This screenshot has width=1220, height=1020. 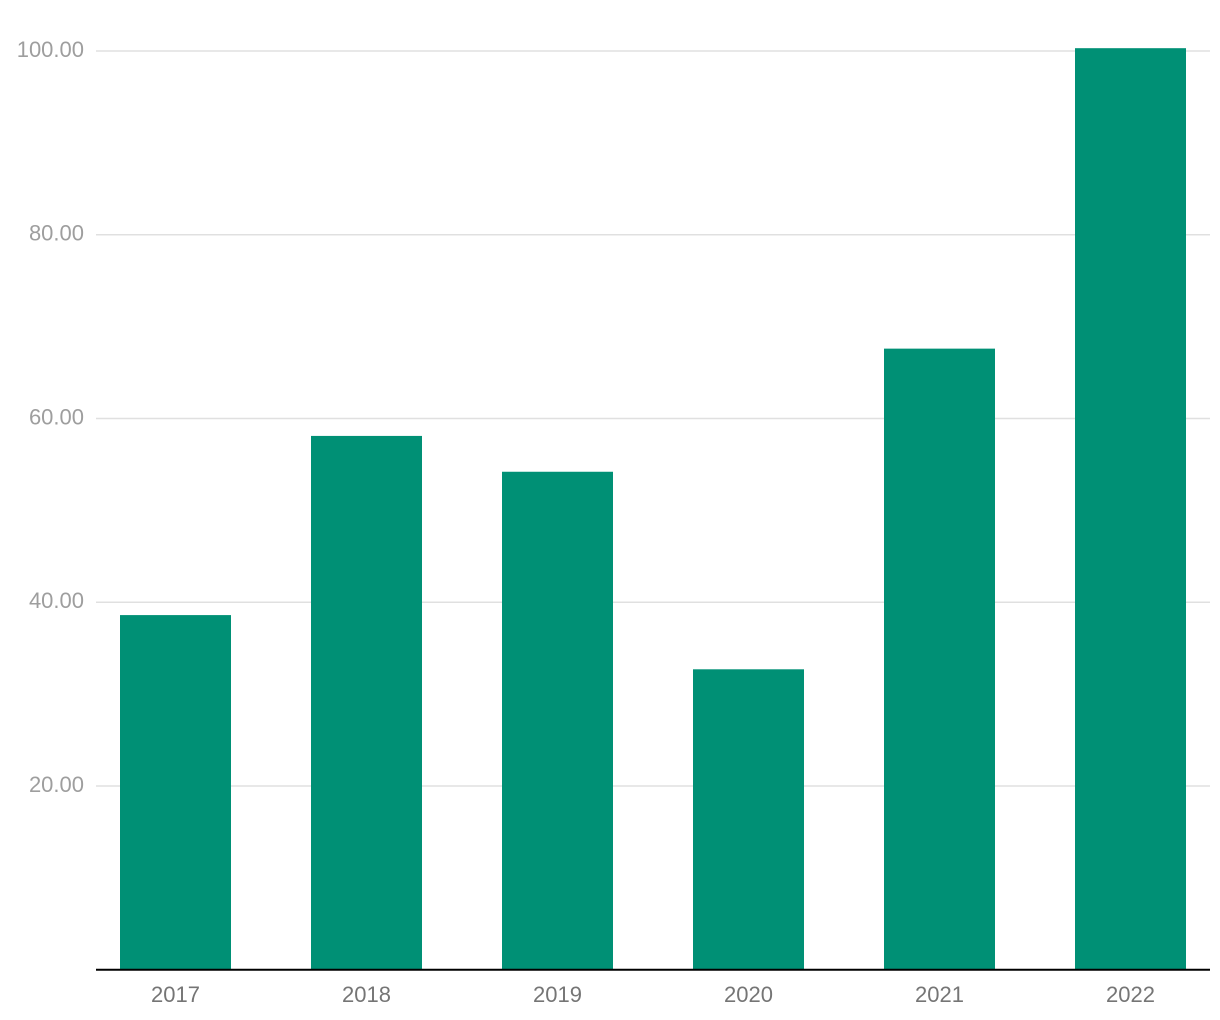 What do you see at coordinates (56, 416) in the screenshot?
I see `y-tick-label: 60.00` at bounding box center [56, 416].